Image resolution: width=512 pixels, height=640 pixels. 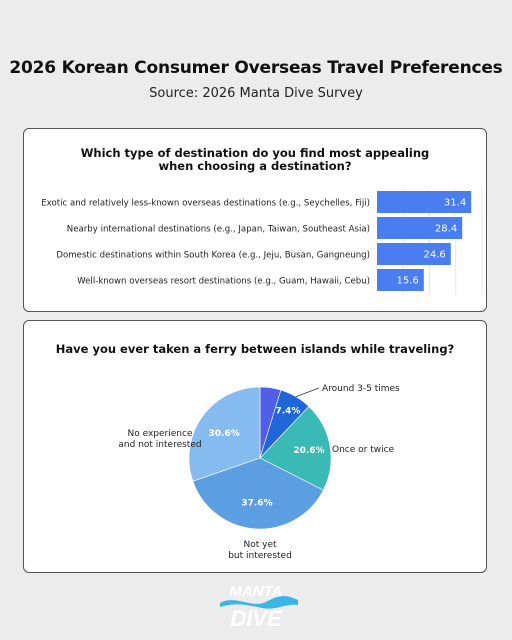 I want to click on pie-category-label: Not yet but interested, so click(x=260, y=550).